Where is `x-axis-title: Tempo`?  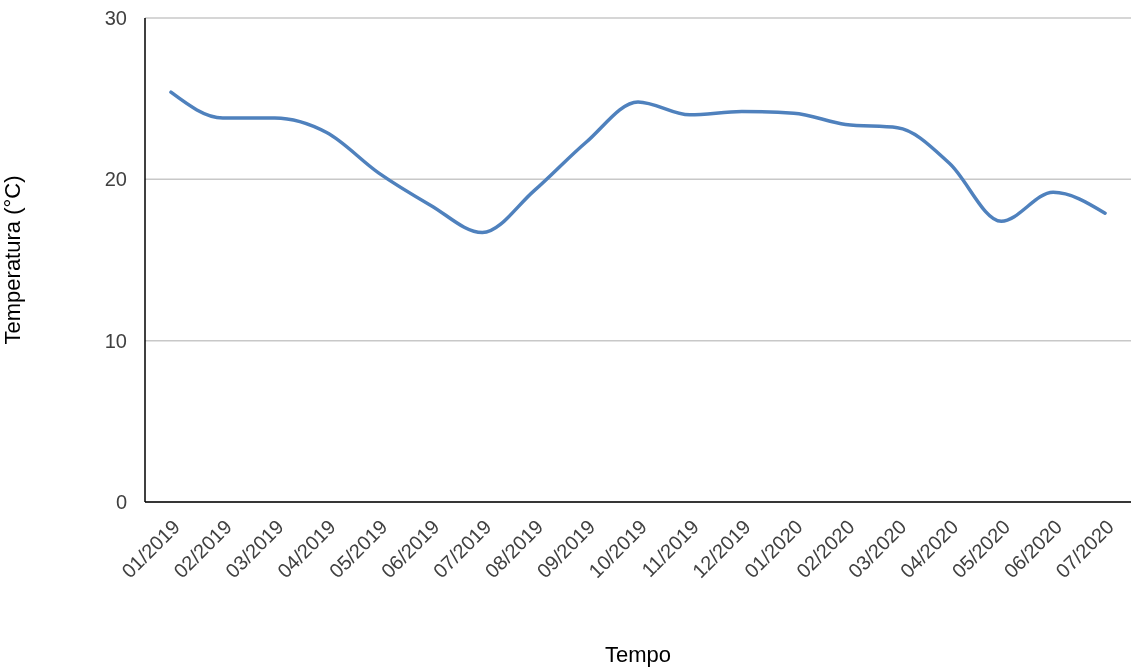
x-axis-title: Tempo is located at coordinates (638, 654).